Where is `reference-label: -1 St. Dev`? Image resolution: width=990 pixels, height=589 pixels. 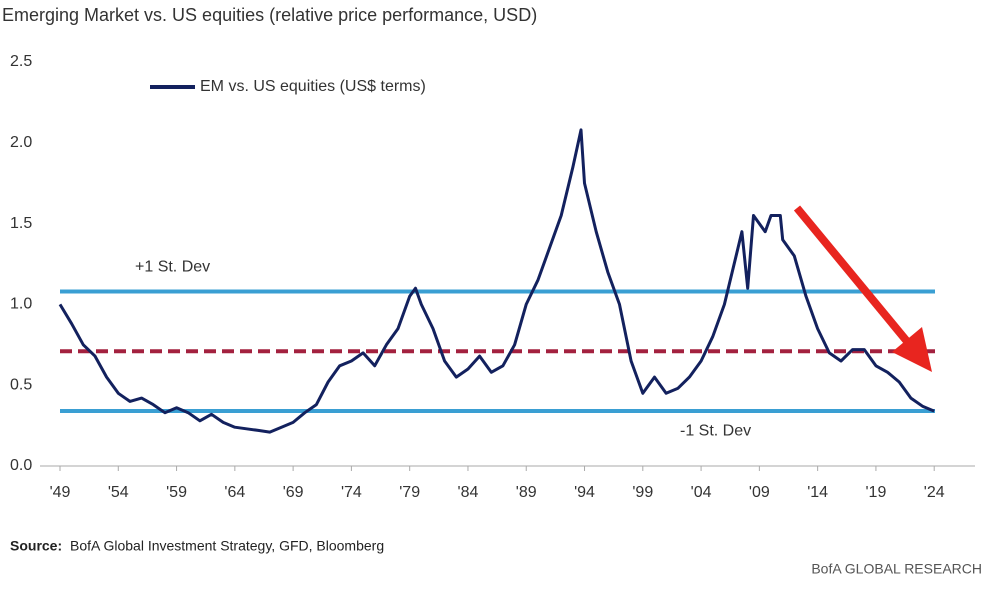 reference-label: -1 St. Dev is located at coordinates (715, 430).